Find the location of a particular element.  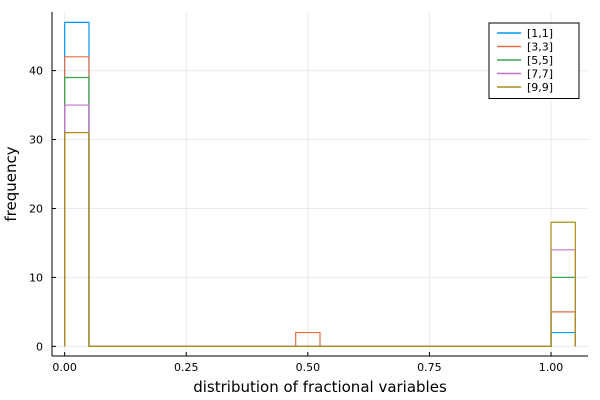

x-tick-label: 0.25 is located at coordinates (186, 367).